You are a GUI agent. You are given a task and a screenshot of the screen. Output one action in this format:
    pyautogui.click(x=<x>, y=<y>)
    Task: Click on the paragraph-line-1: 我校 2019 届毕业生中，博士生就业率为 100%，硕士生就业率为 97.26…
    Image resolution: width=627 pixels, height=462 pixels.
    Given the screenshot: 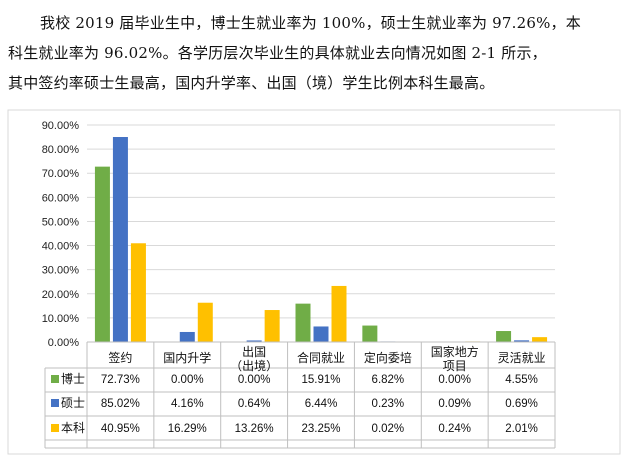 What is the action you would take?
    pyautogui.click(x=310, y=23)
    